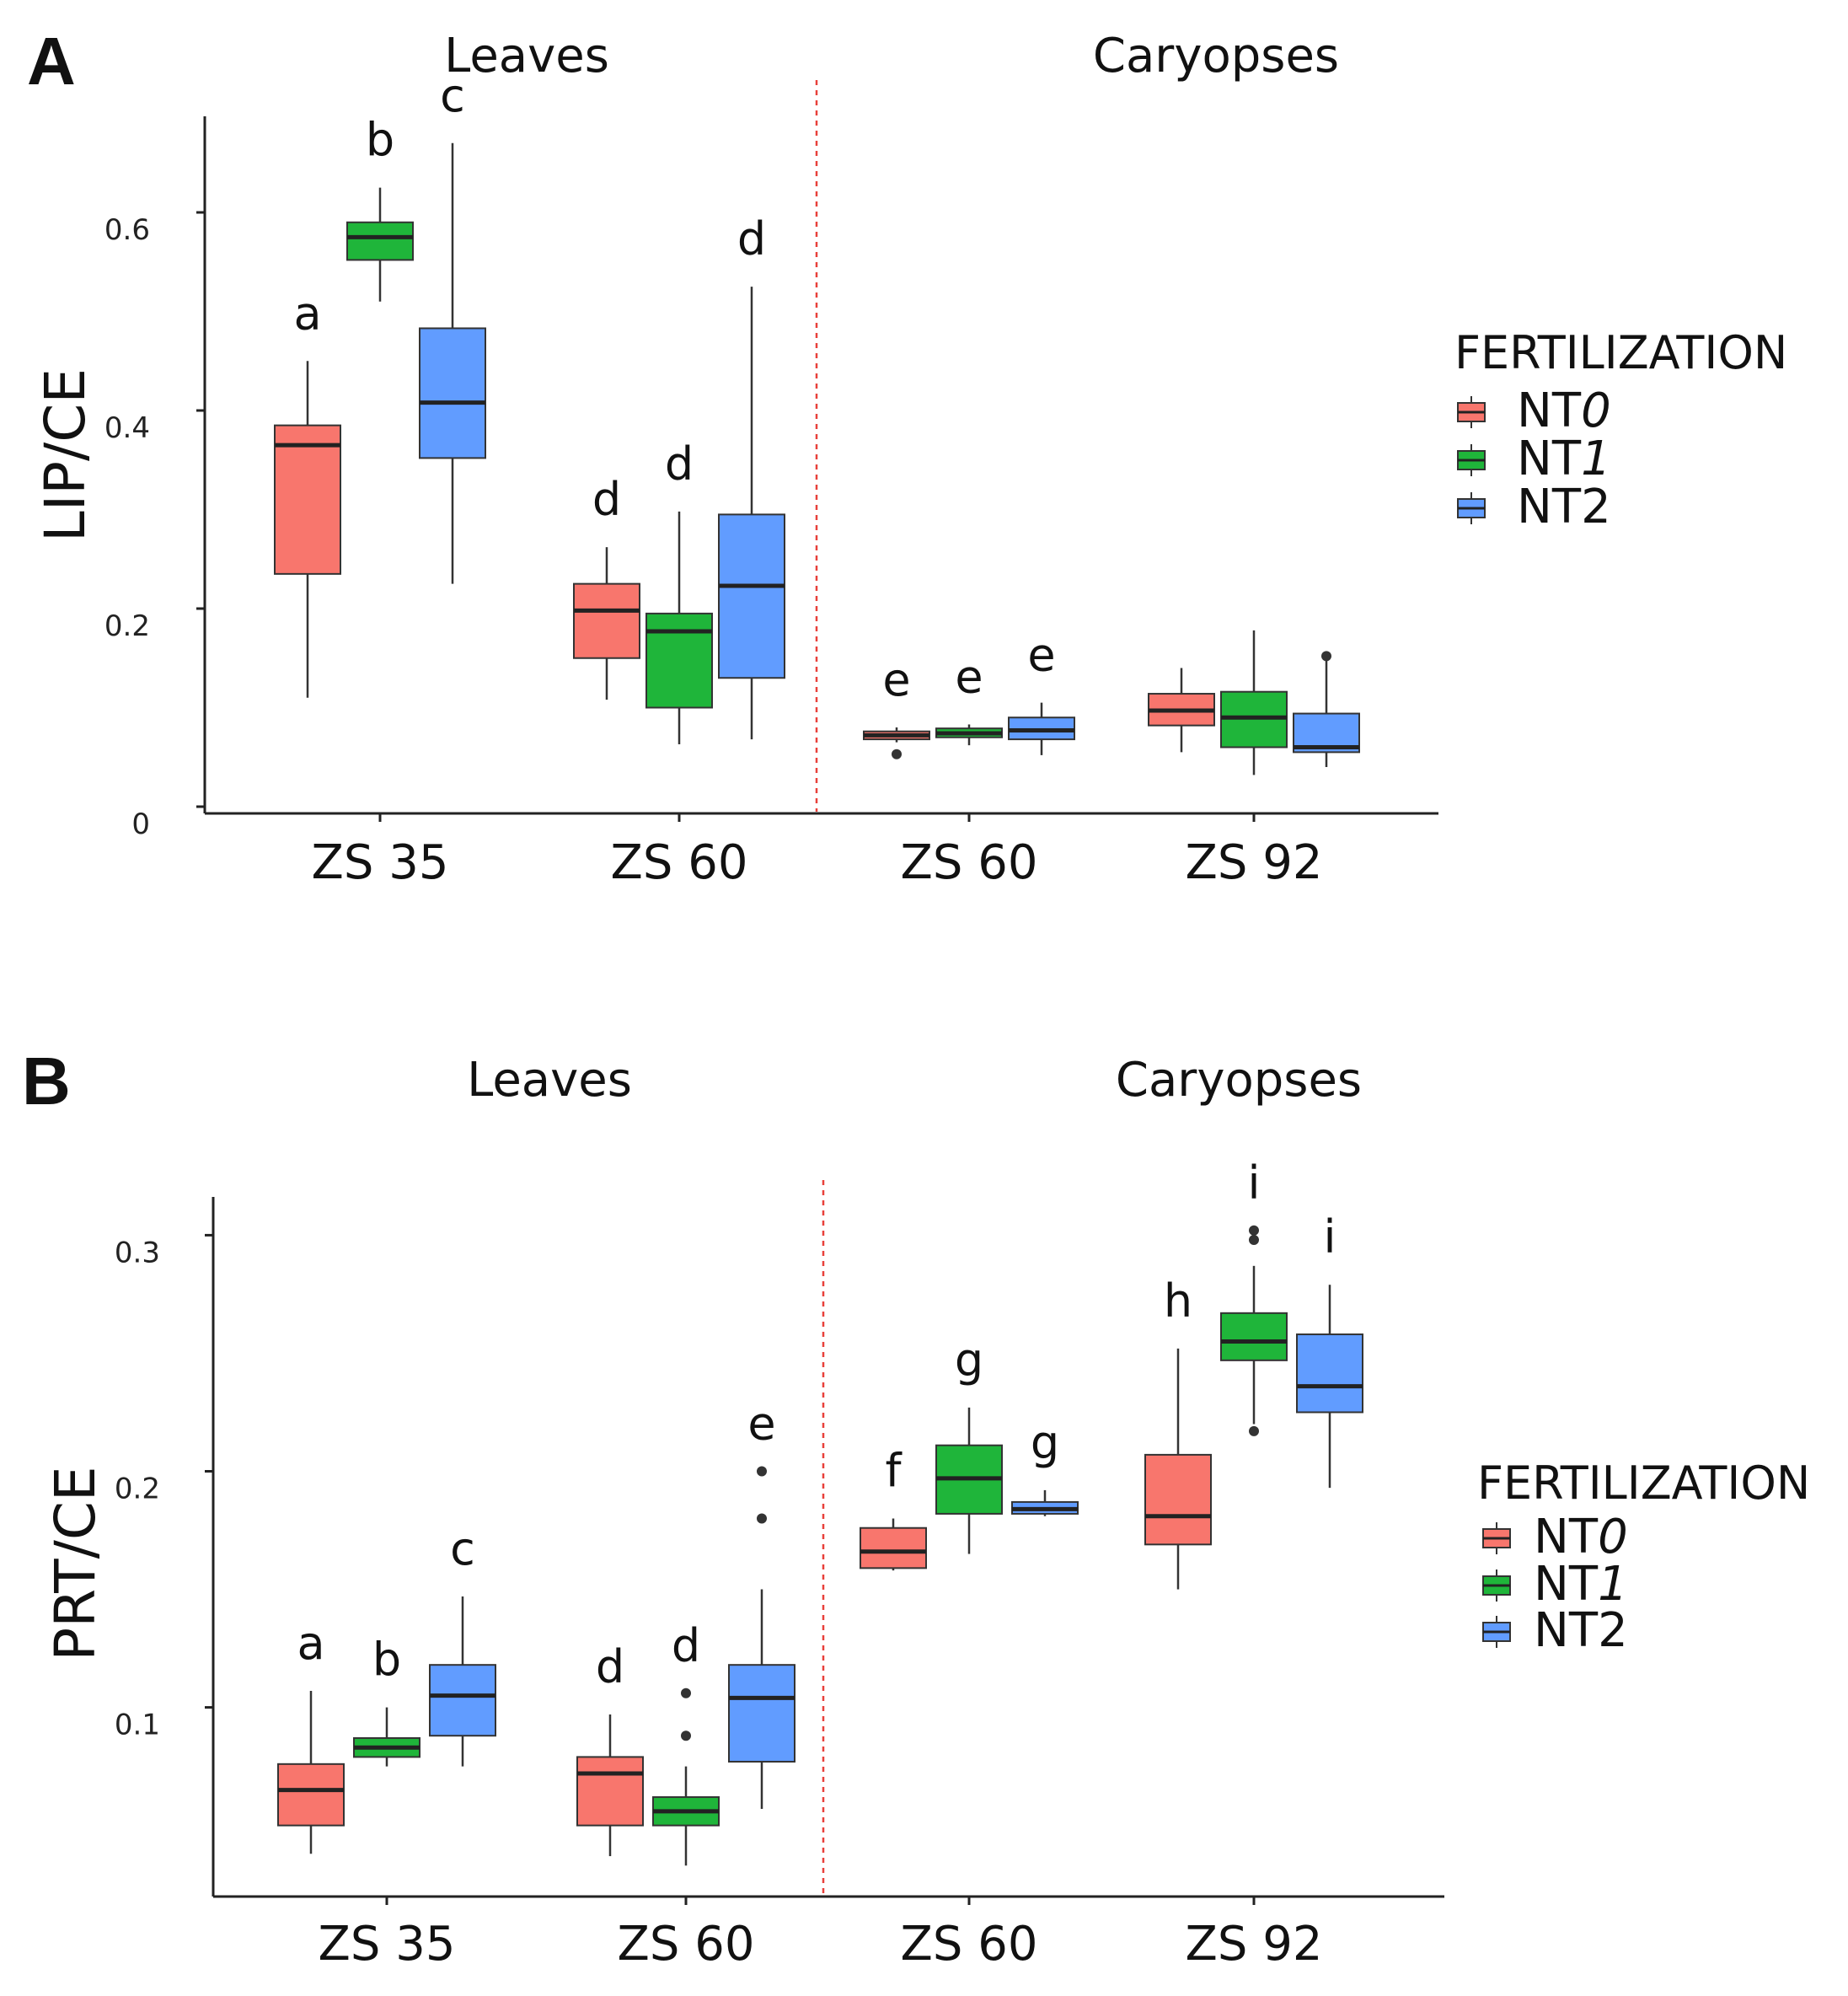 This screenshot has height=1996, width=1848. Describe the element at coordinates (894, 1472) in the screenshot. I see `significance-letter: f` at that location.